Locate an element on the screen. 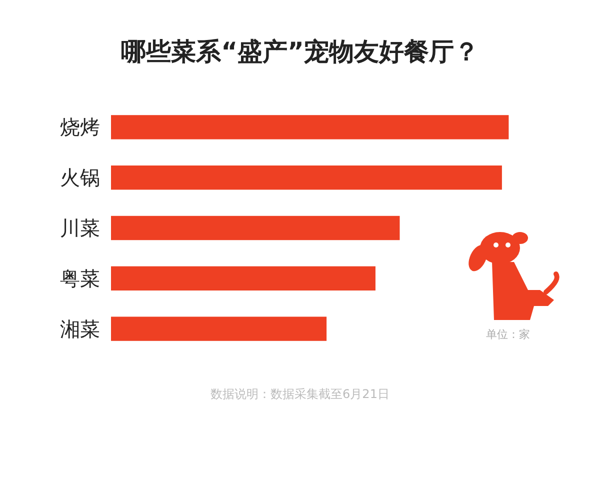 Image resolution: width=600 pixels, height=497 pixels. y-tick-label: 烧烤 is located at coordinates (80, 127).